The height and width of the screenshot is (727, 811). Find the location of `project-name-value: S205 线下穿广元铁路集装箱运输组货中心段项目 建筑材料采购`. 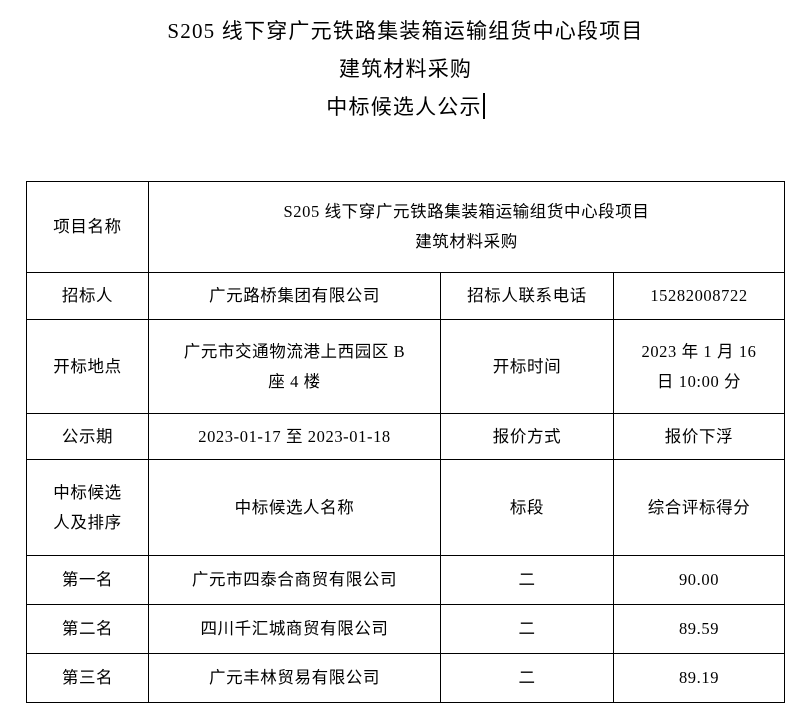

project-name-value: S205 线下穿广元铁路集装箱运输组货中心段项目 建筑材料采购 is located at coordinates (466, 227).